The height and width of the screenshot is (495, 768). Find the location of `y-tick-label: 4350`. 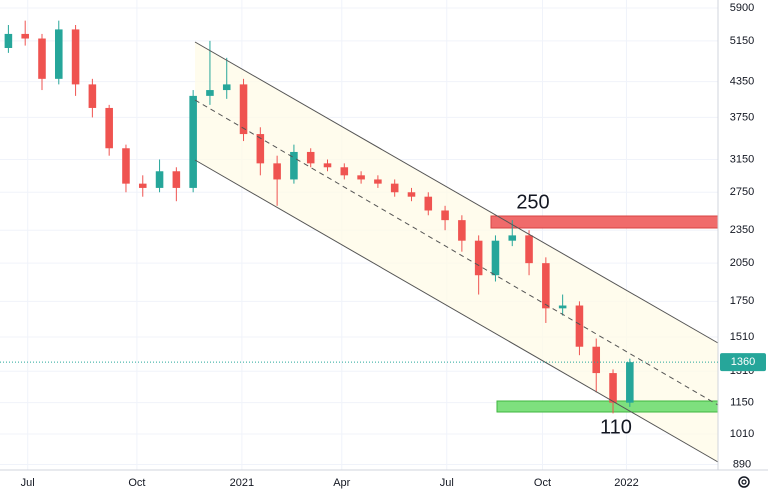

y-tick-label: 4350 is located at coordinates (742, 82).